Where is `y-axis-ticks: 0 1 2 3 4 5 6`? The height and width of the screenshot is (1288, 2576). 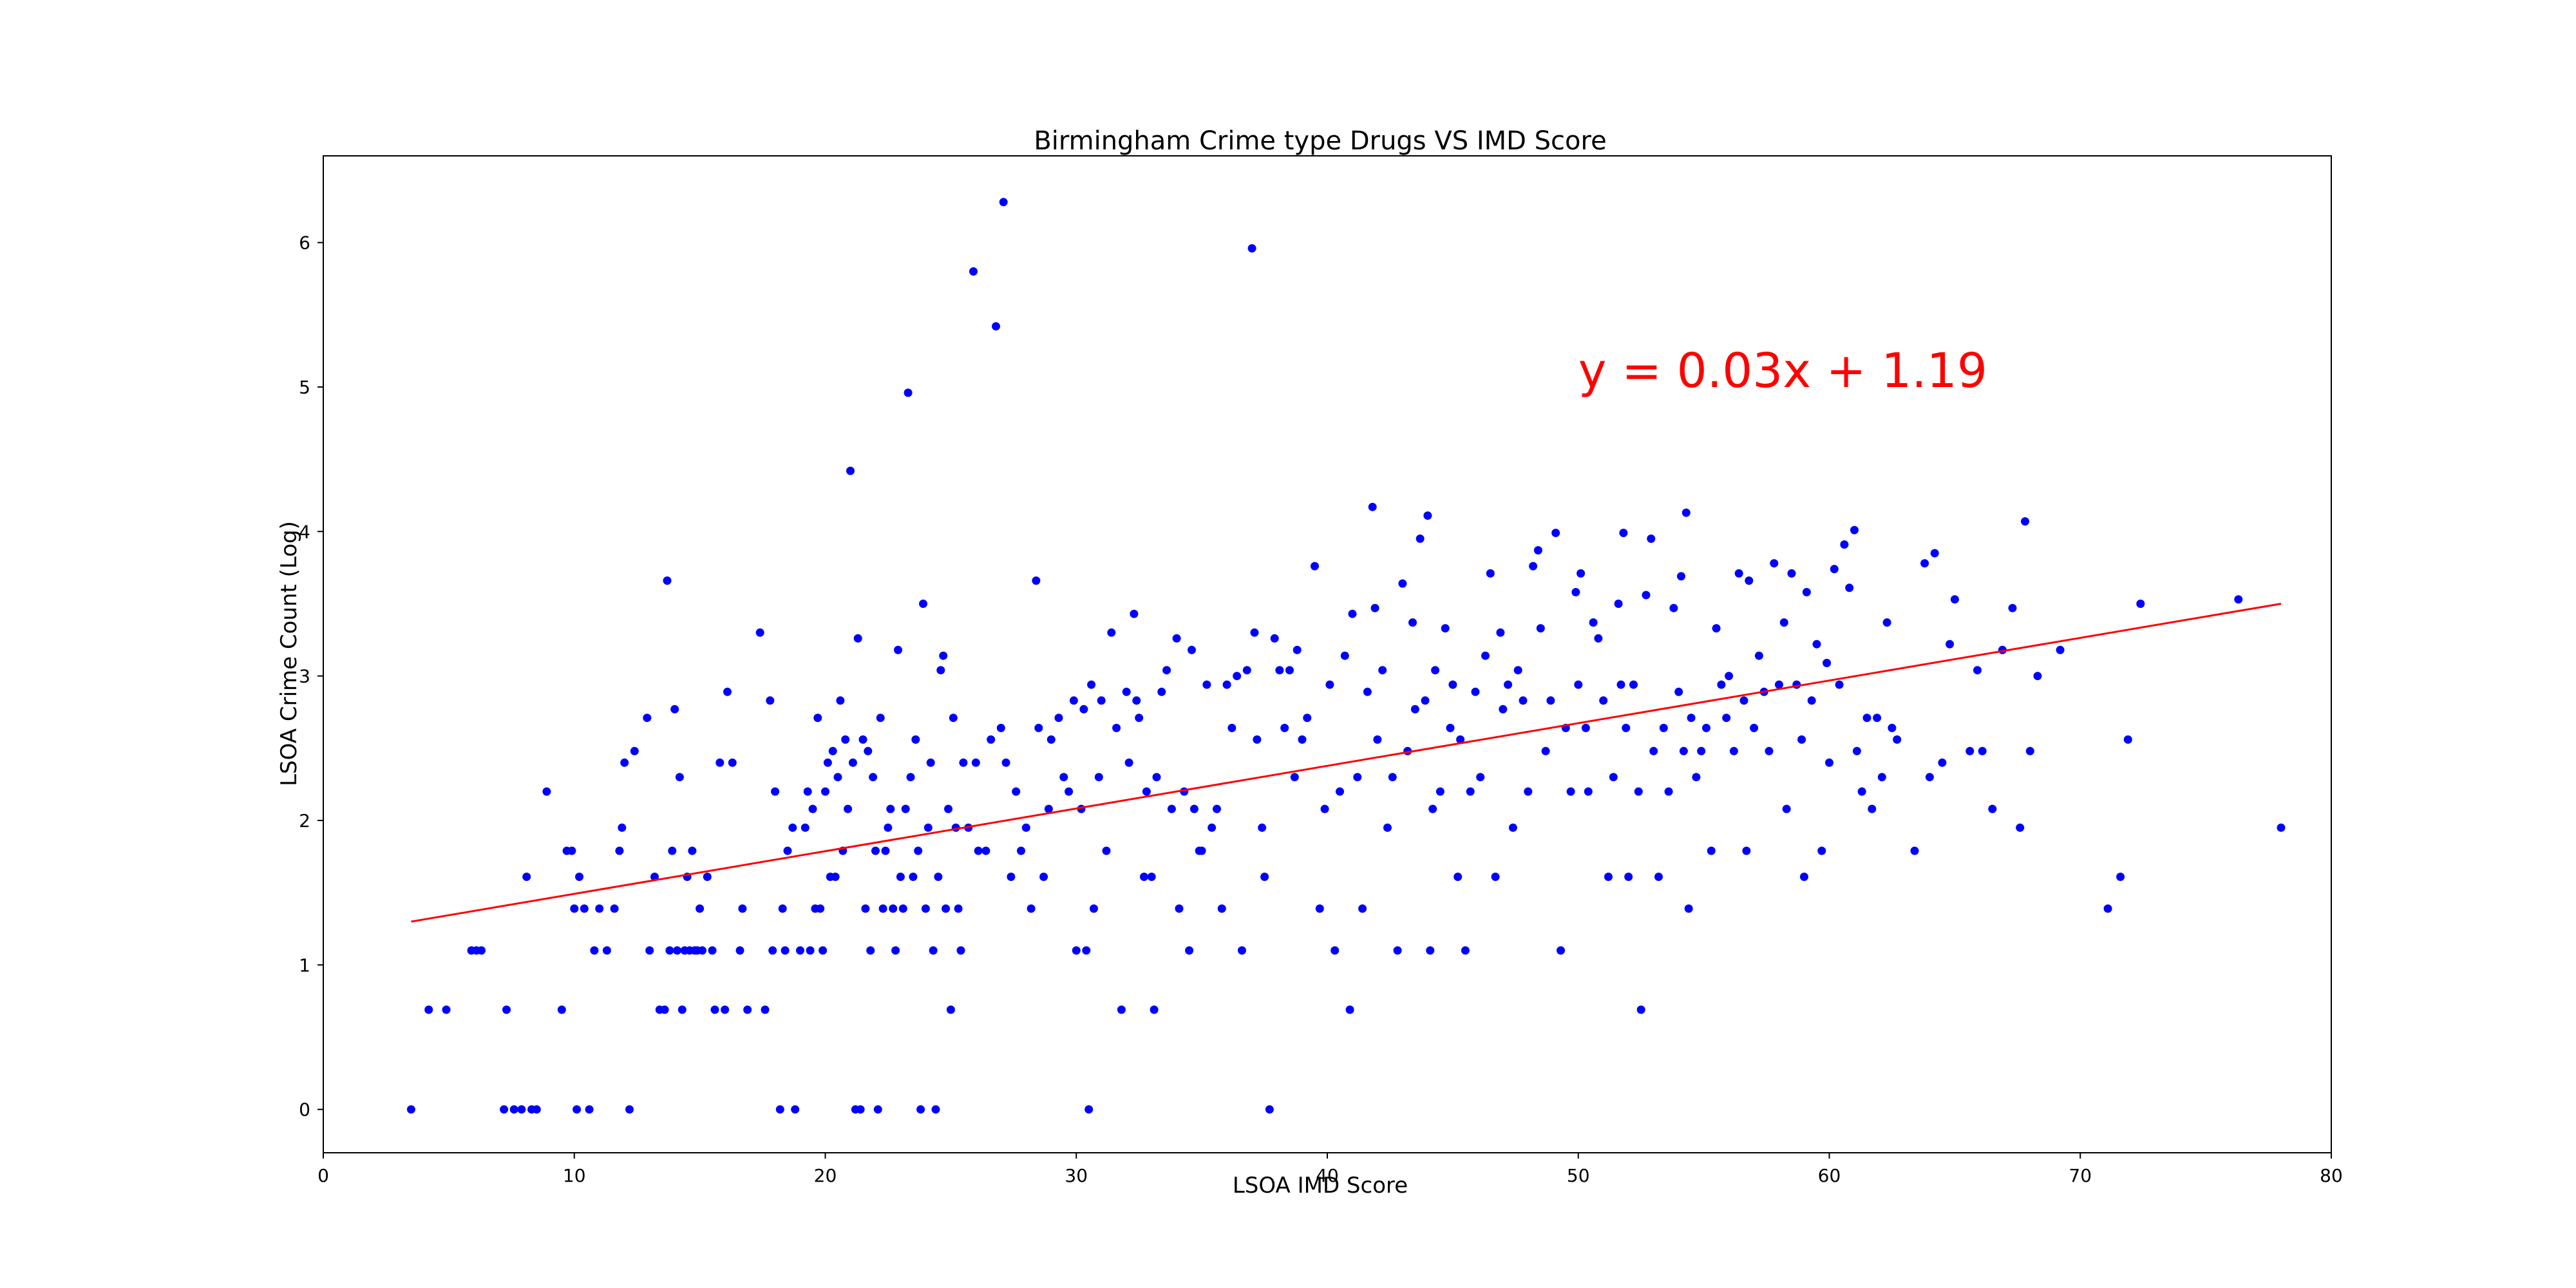
y-axis-ticks: 0 1 2 3 4 5 6 is located at coordinates (311, 677).